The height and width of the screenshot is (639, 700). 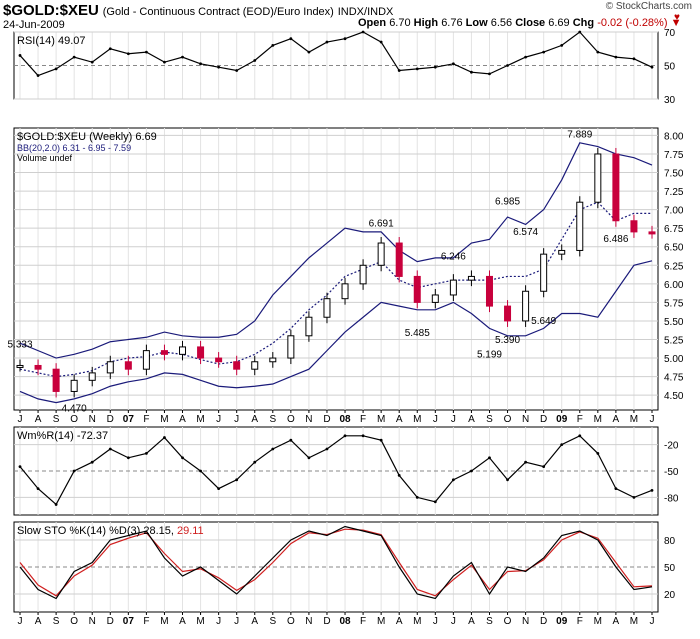 I want to click on stochastic-d-line, so click(x=336, y=562).